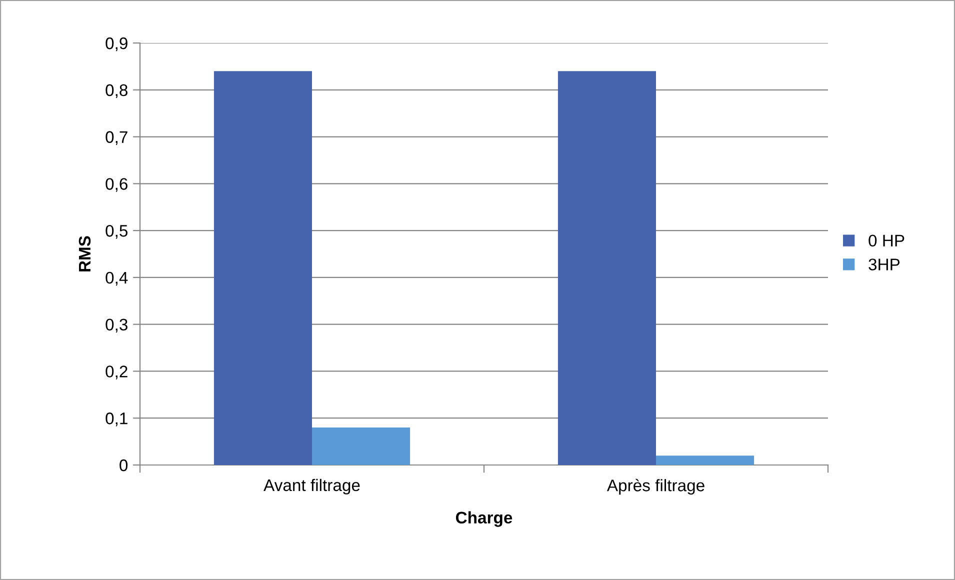 This screenshot has width=955, height=580. I want to click on y-axis-title: RMS, so click(84, 254).